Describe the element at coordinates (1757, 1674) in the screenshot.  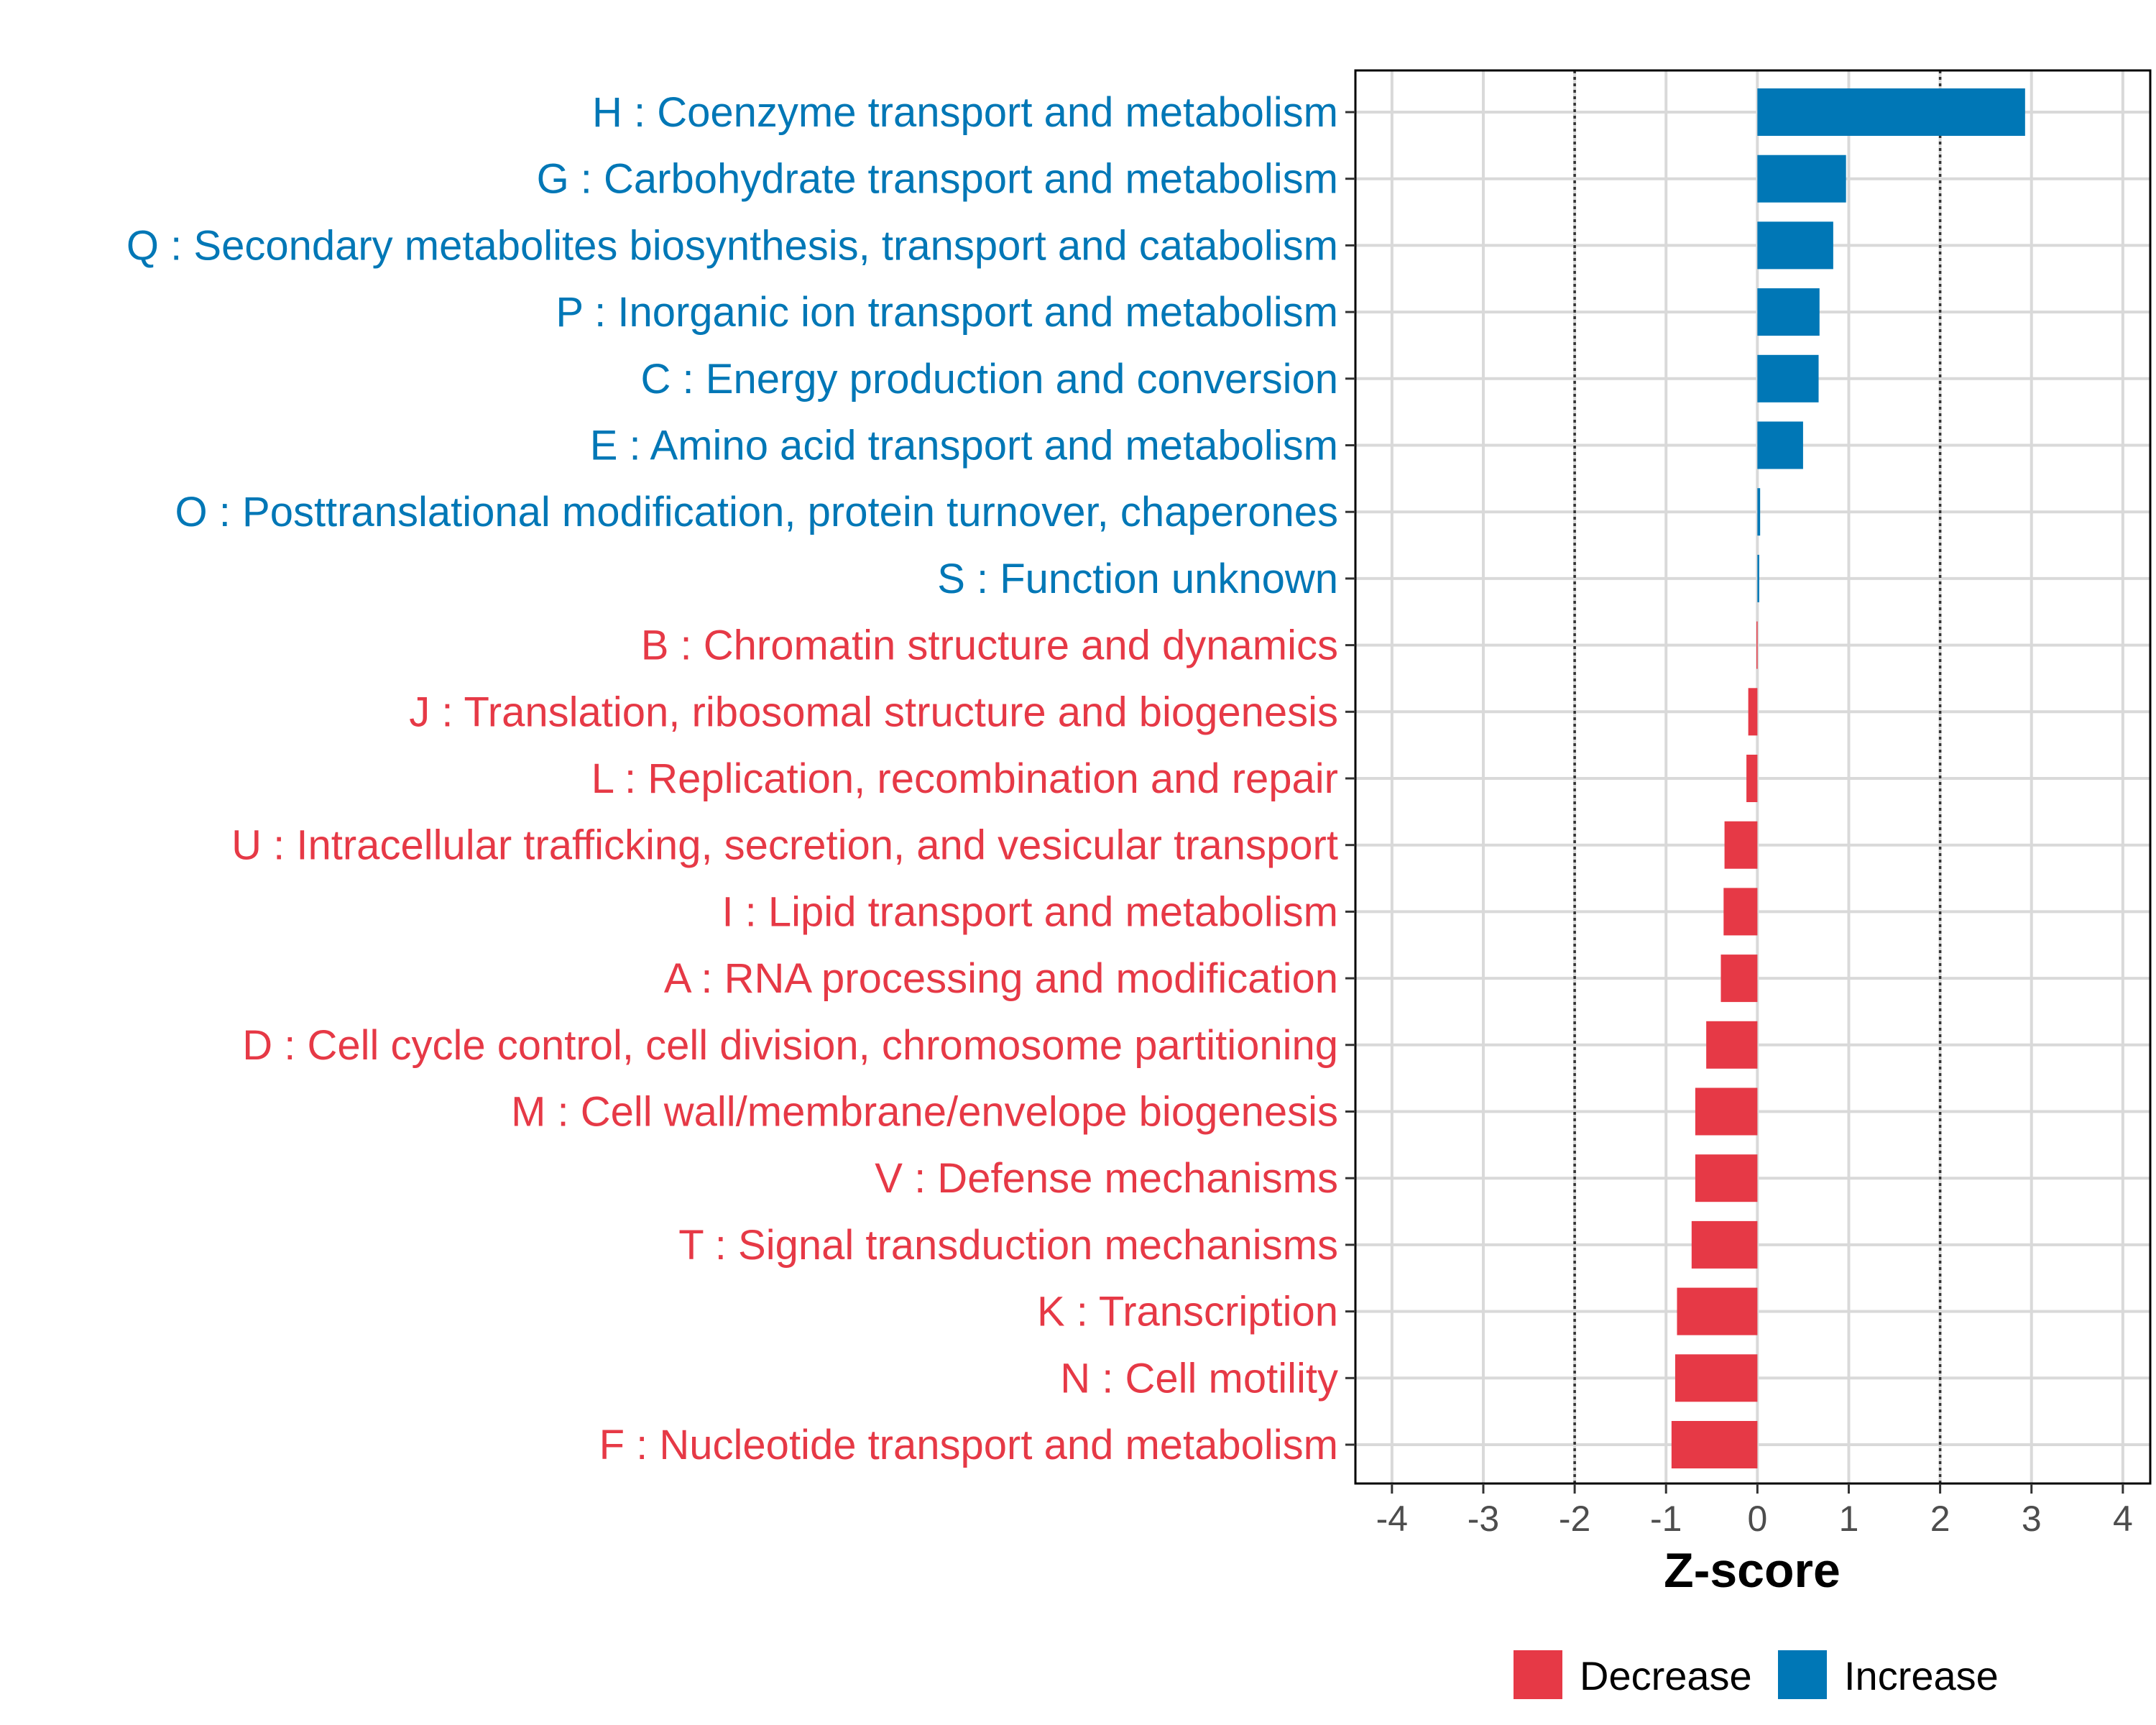
I see `legend: Decrease Increase` at that location.